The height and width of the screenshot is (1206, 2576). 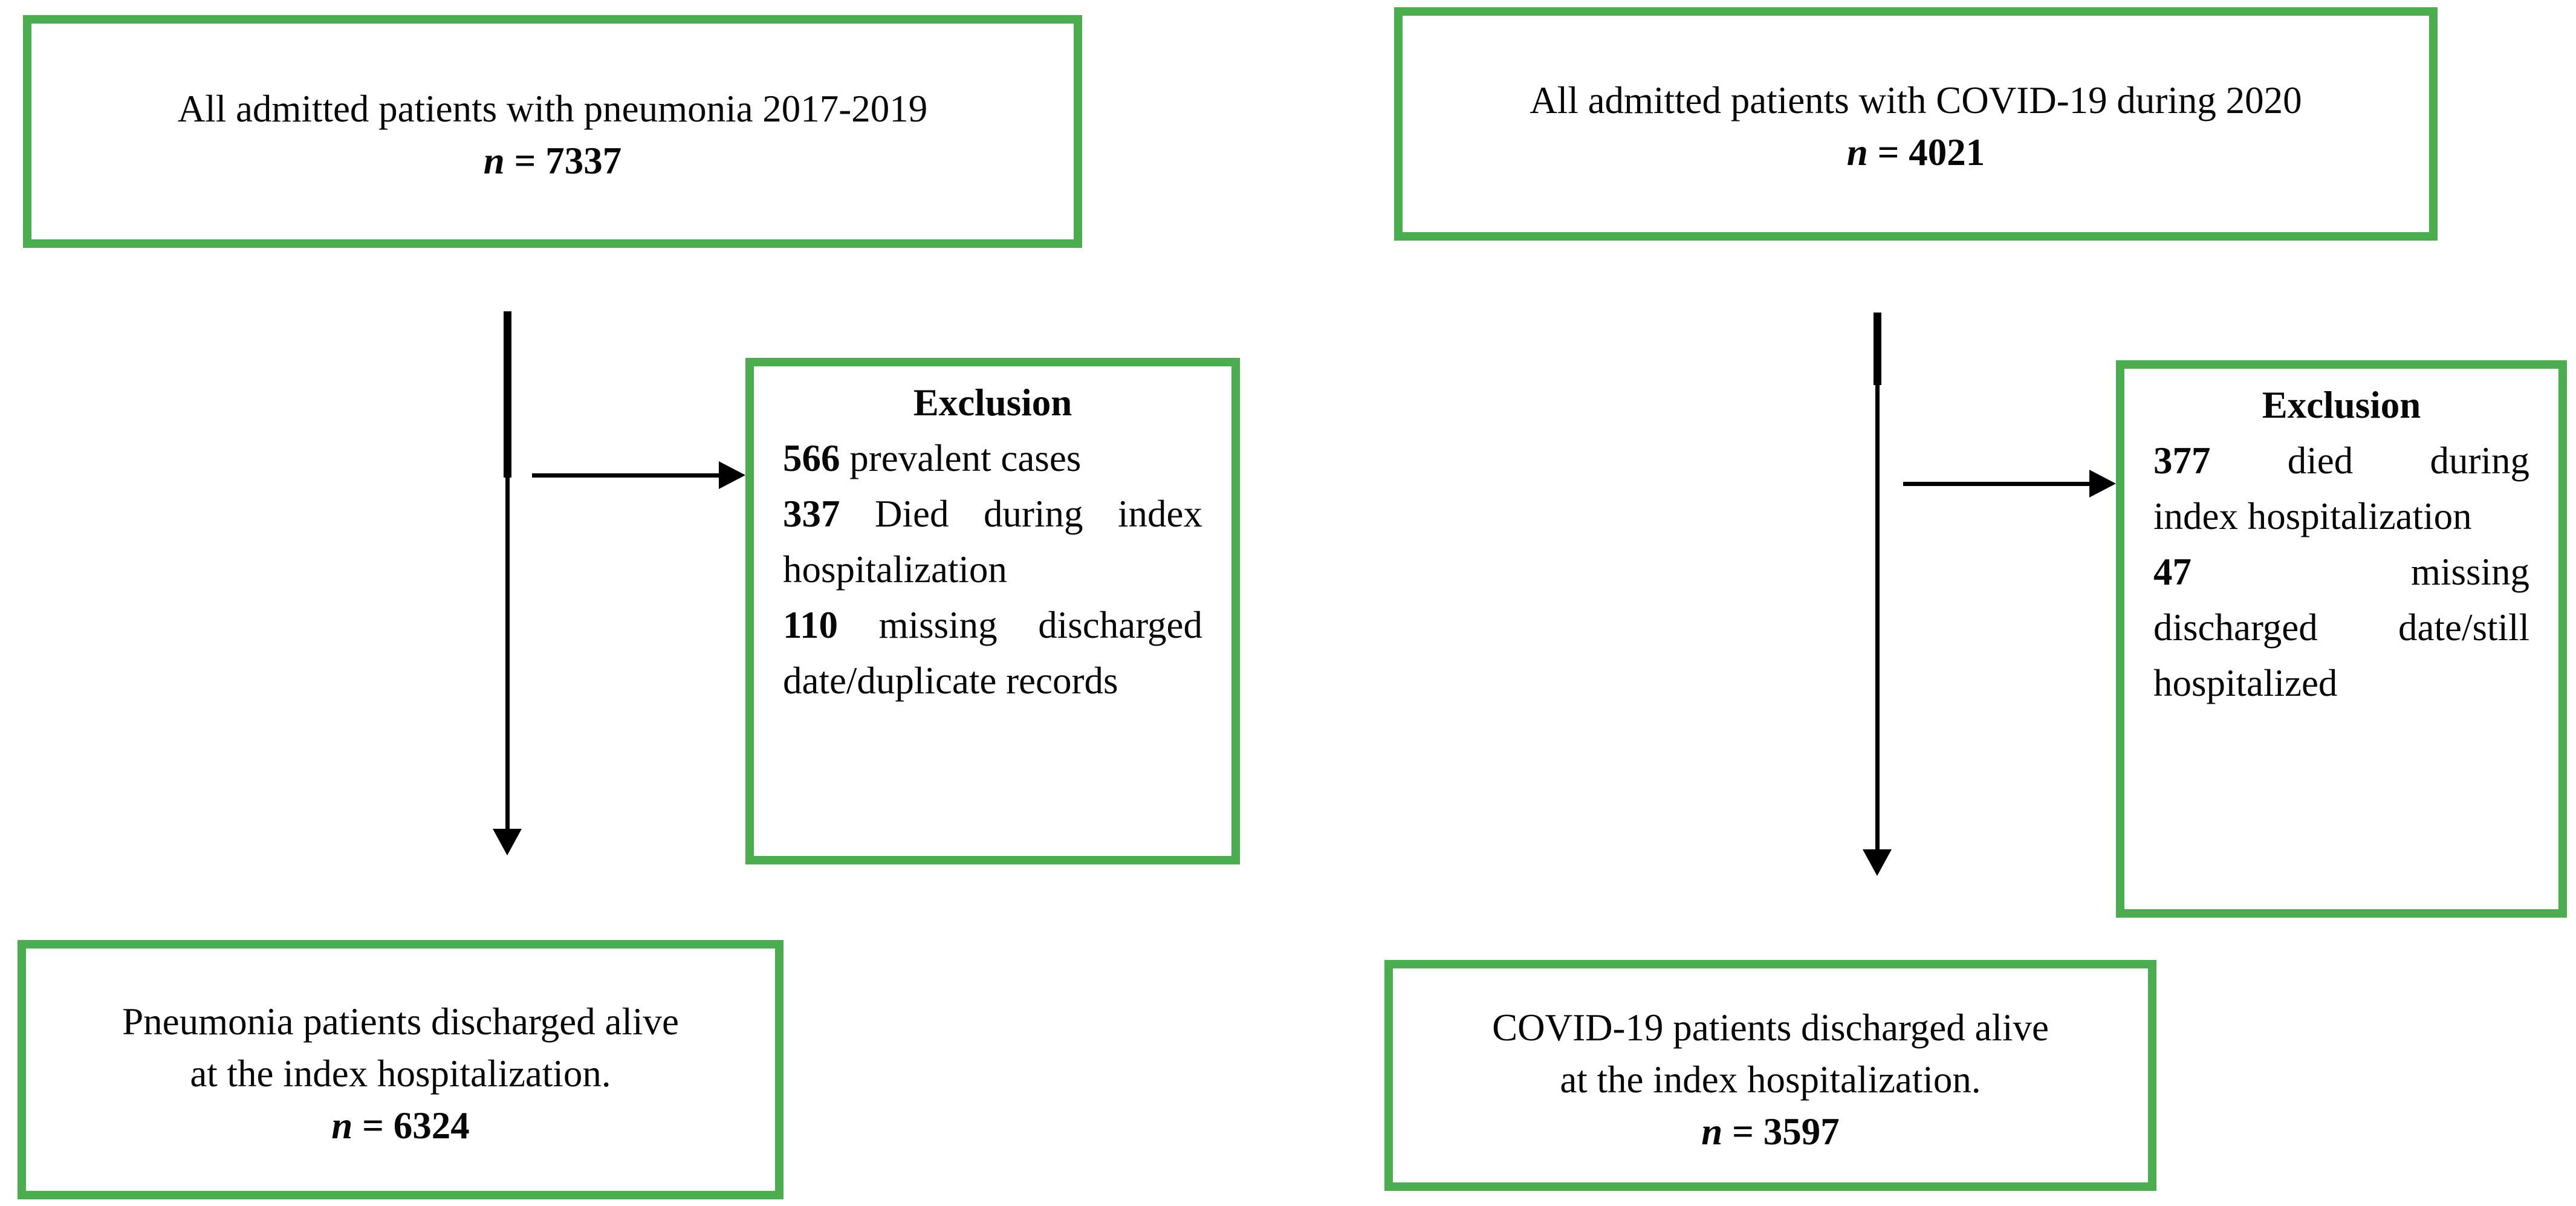 I want to click on pneumonia-discharged-text-2: at the index hospitalization., so click(x=401, y=1074).